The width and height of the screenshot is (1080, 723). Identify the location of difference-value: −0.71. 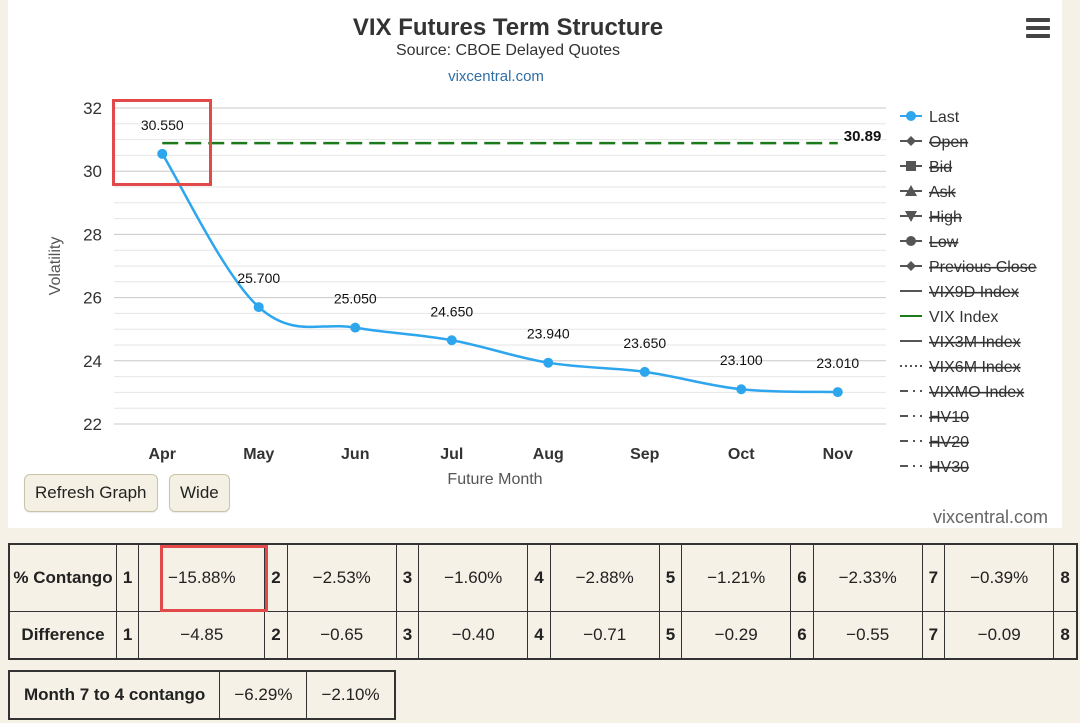
(604, 635).